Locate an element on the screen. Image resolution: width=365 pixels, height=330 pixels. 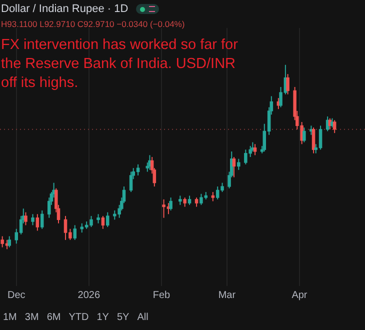
x-tick-label: Apr is located at coordinates (300, 295).